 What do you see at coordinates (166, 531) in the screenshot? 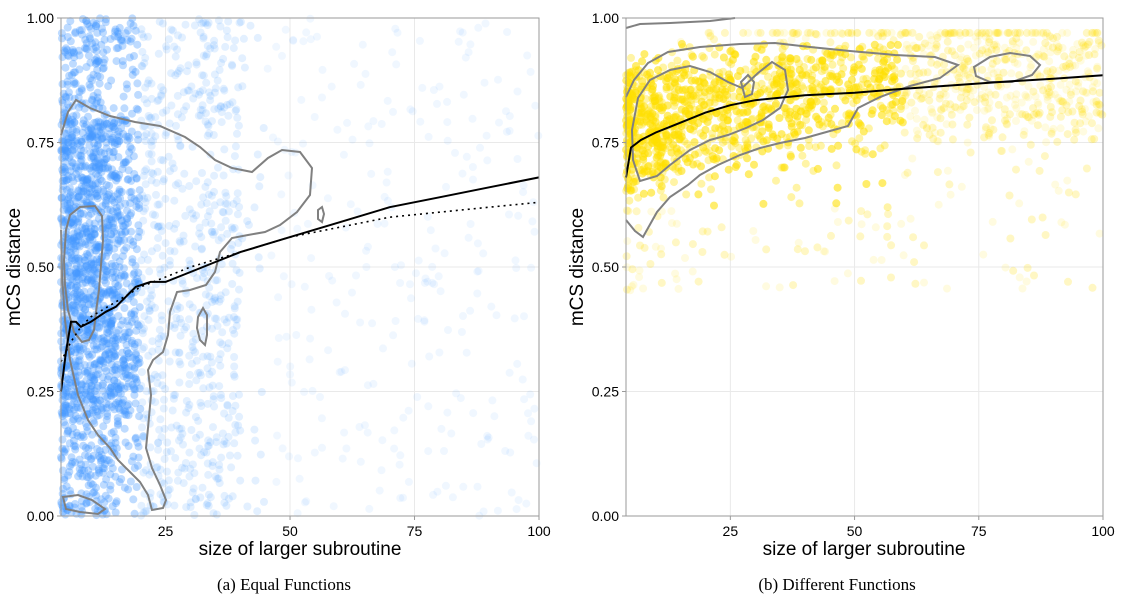
I see `x-tick-label: 25` at bounding box center [166, 531].